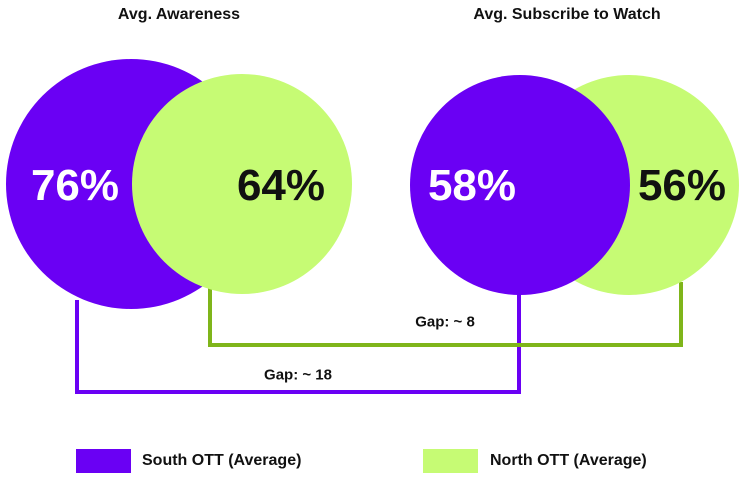 The width and height of the screenshot is (750, 497). Describe the element at coordinates (103, 461) in the screenshot. I see `legend-south-swatch` at that location.